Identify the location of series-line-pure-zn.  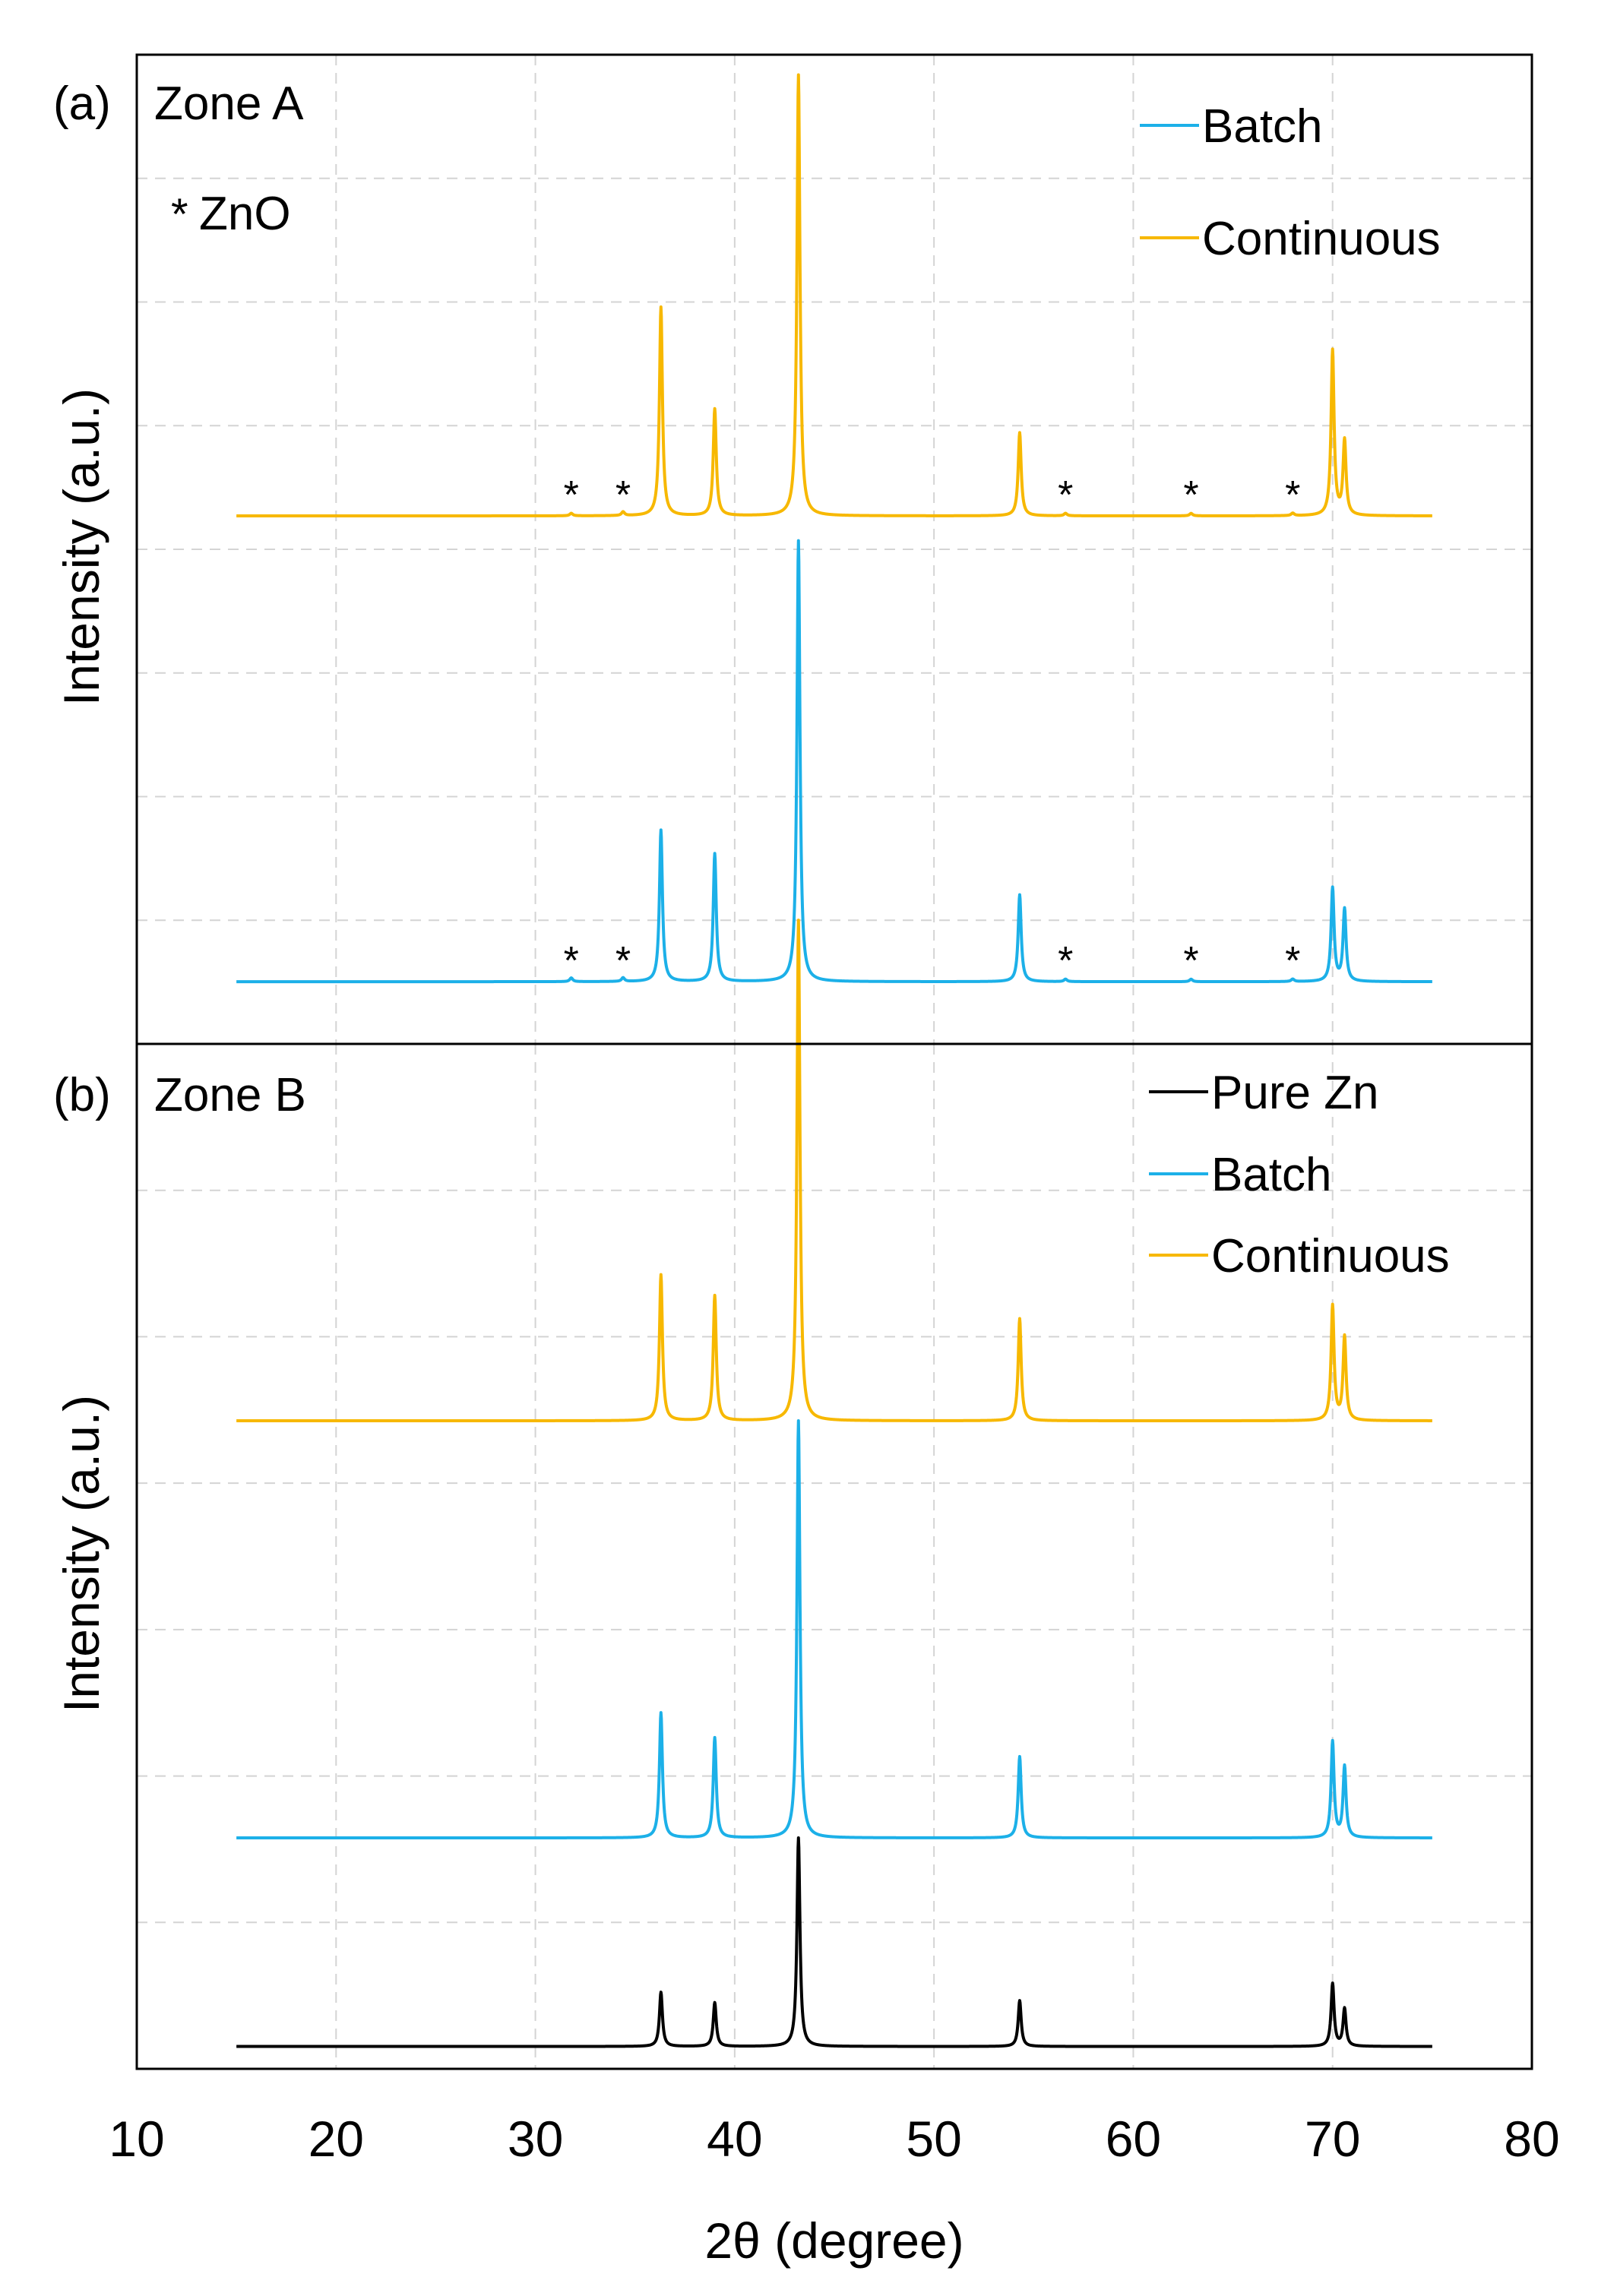
(834, 1942).